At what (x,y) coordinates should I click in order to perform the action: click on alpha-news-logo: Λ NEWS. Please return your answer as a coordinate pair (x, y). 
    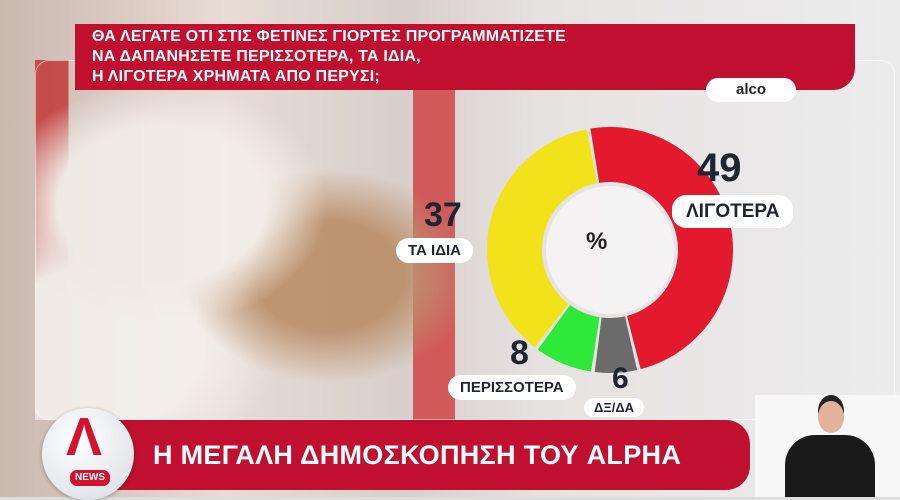
    Looking at the image, I should click on (88, 454).